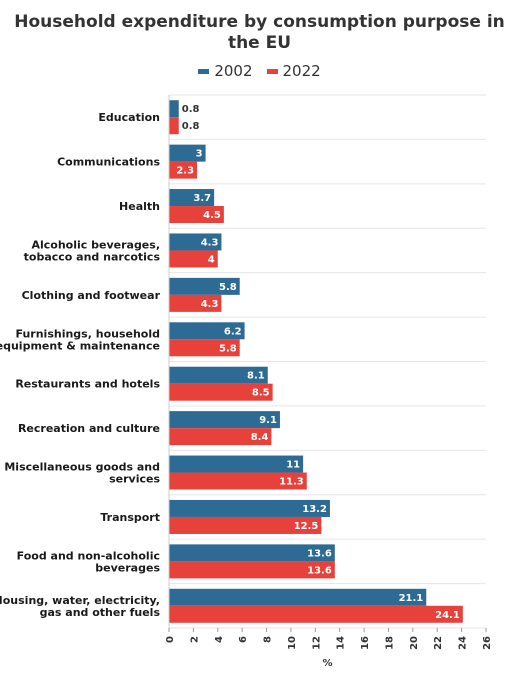 This screenshot has height=673, width=519. Describe the element at coordinates (293, 465) in the screenshot. I see `data-label-2002: 11` at that location.